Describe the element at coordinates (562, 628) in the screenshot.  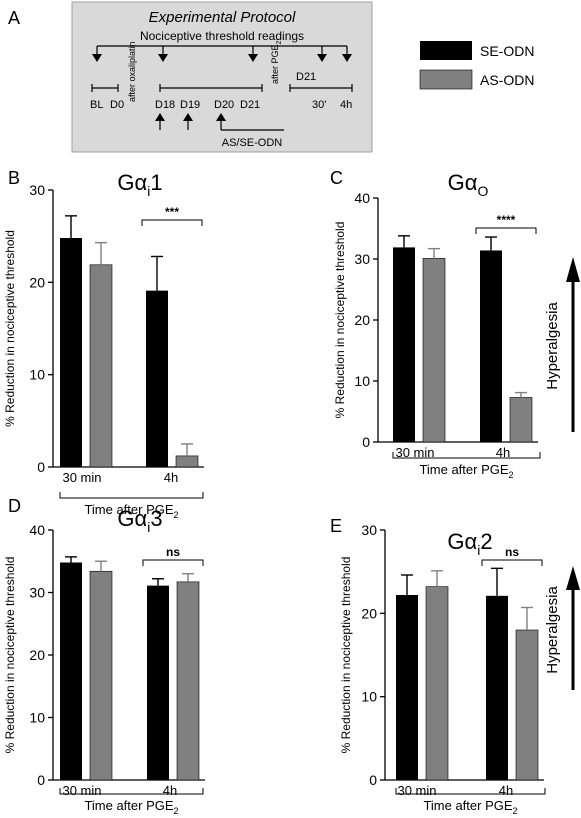
I see `hyperalgesia-e: Hyperalgesia` at that location.